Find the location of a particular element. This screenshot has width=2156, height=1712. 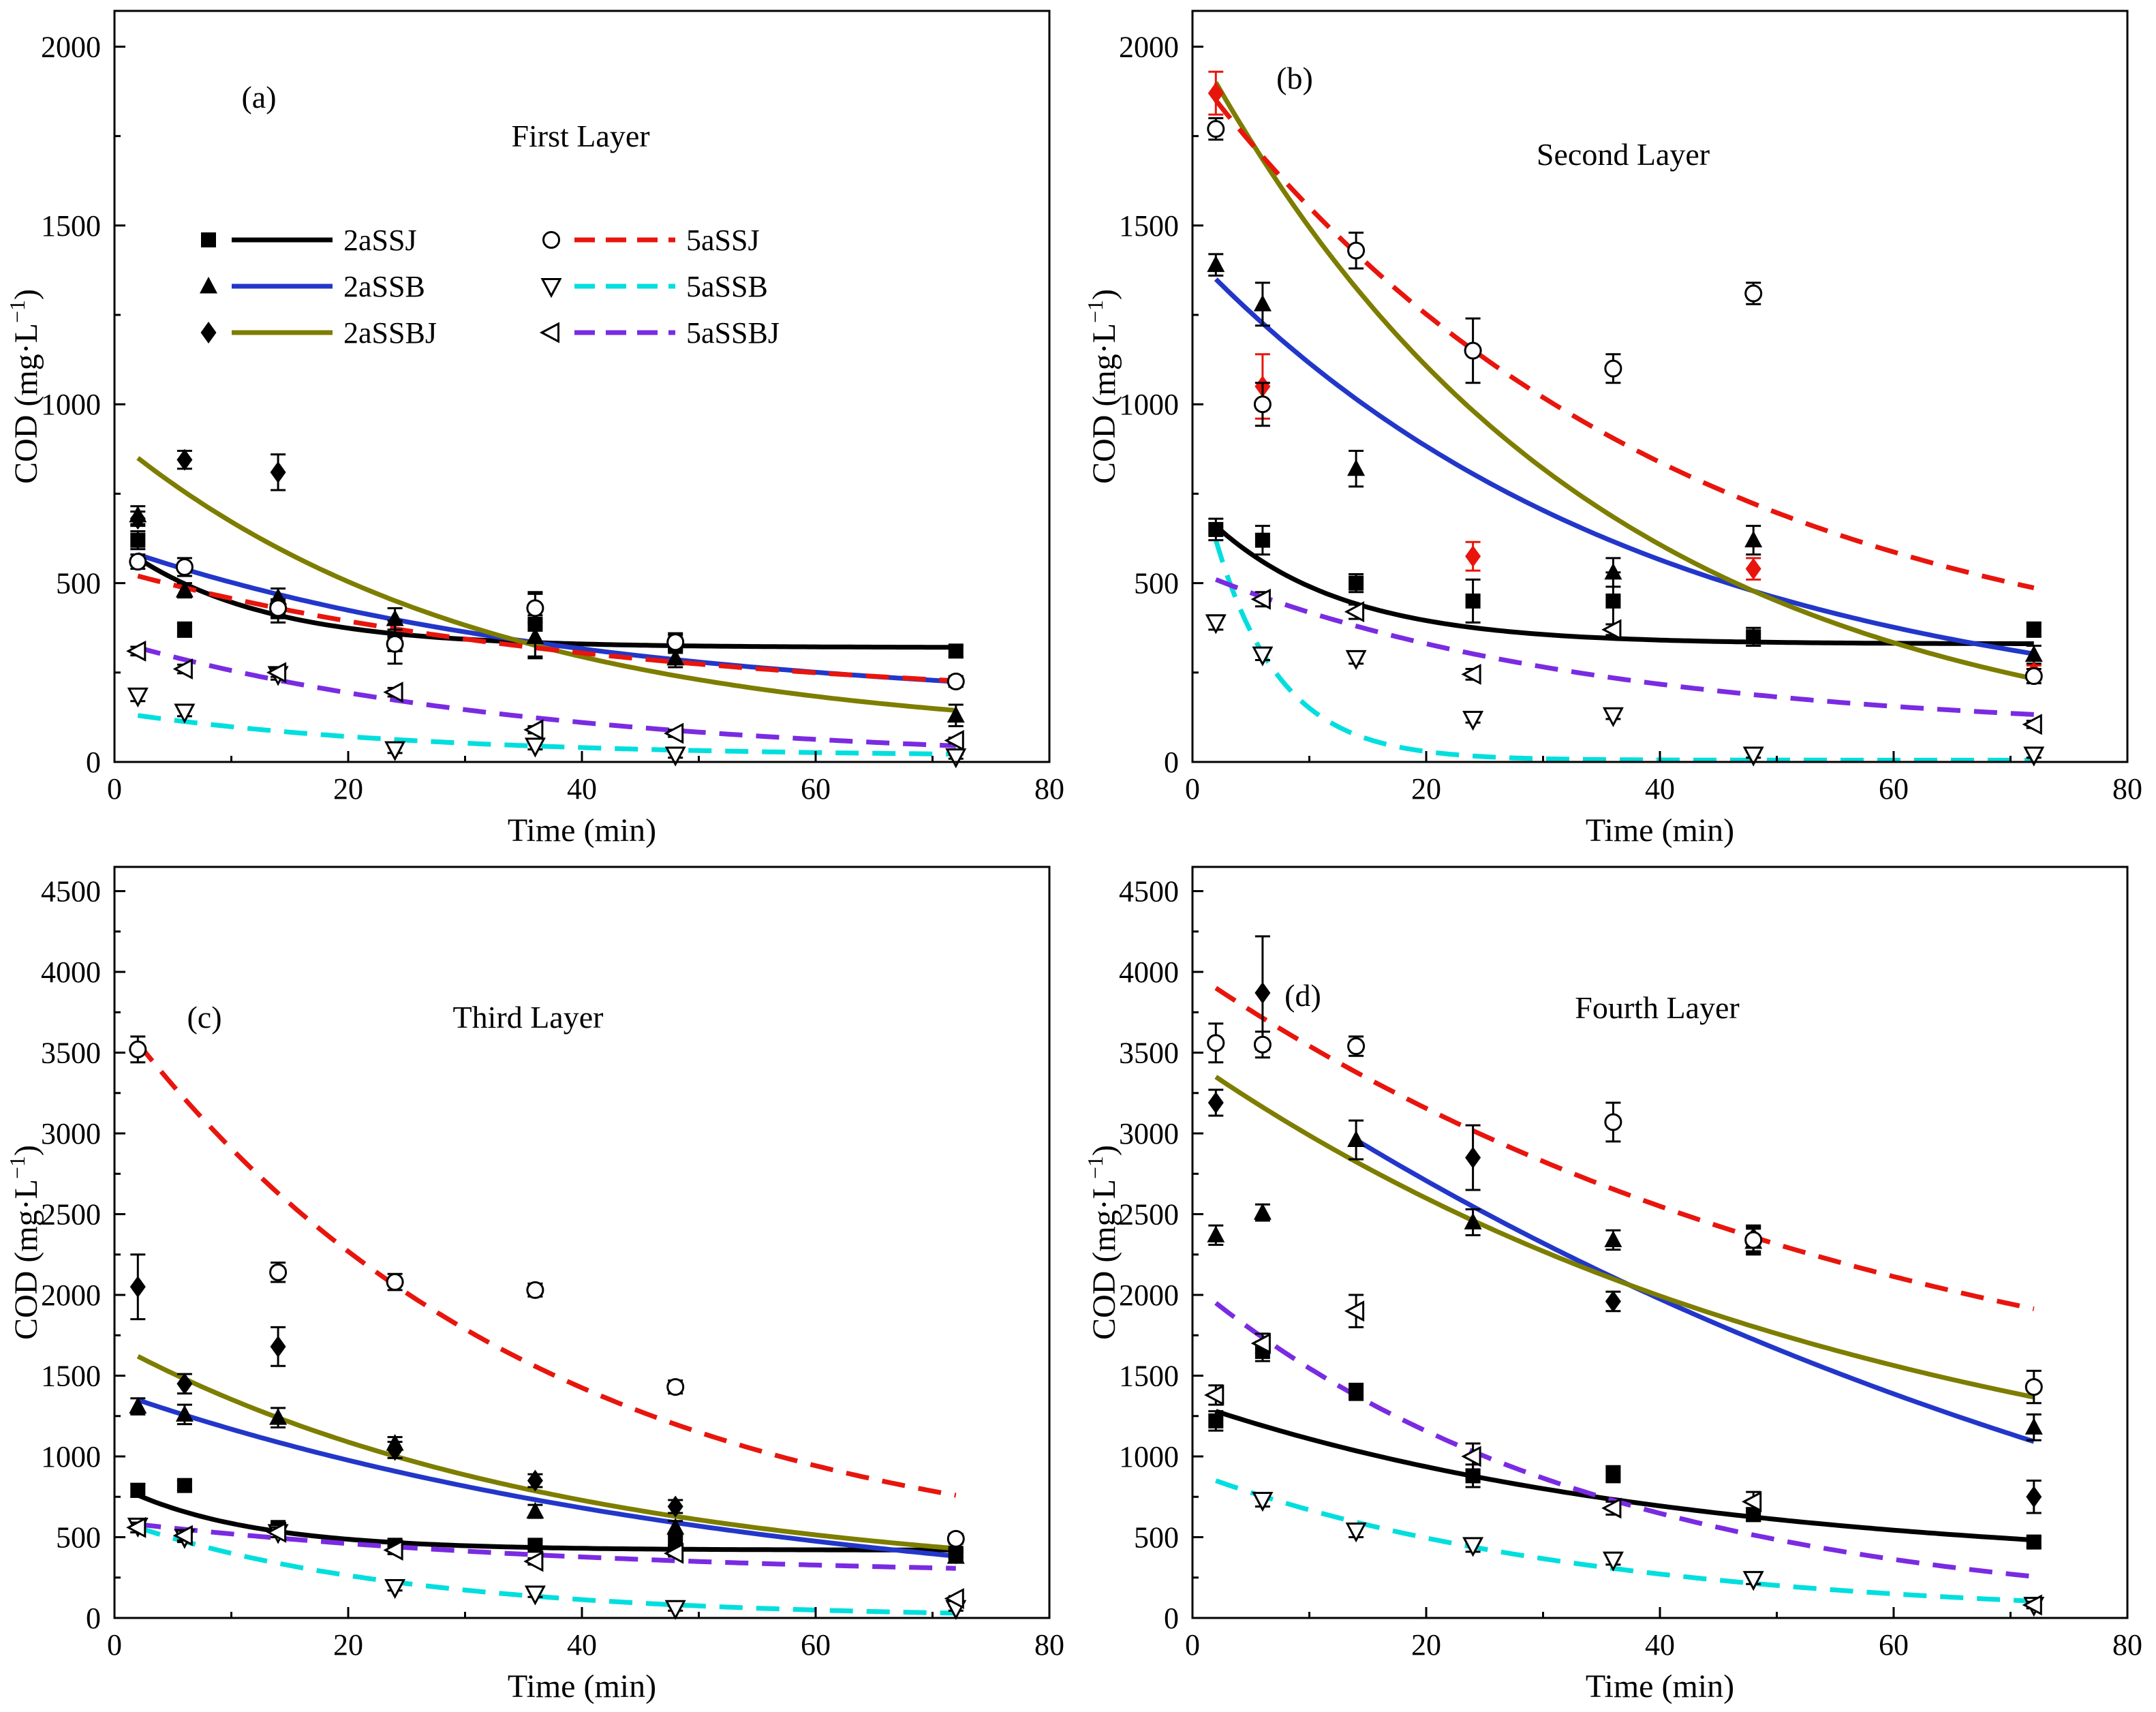

y-tick-label: 3000 is located at coordinates (1149, 1133).